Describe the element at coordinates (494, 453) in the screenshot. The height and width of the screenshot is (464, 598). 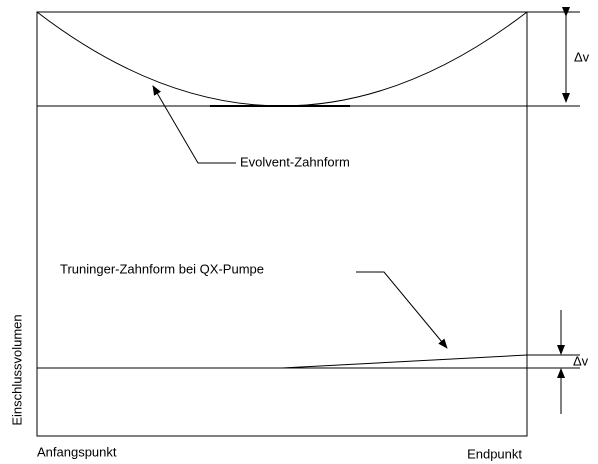
I see `x-end-label: Endpunkt` at that location.